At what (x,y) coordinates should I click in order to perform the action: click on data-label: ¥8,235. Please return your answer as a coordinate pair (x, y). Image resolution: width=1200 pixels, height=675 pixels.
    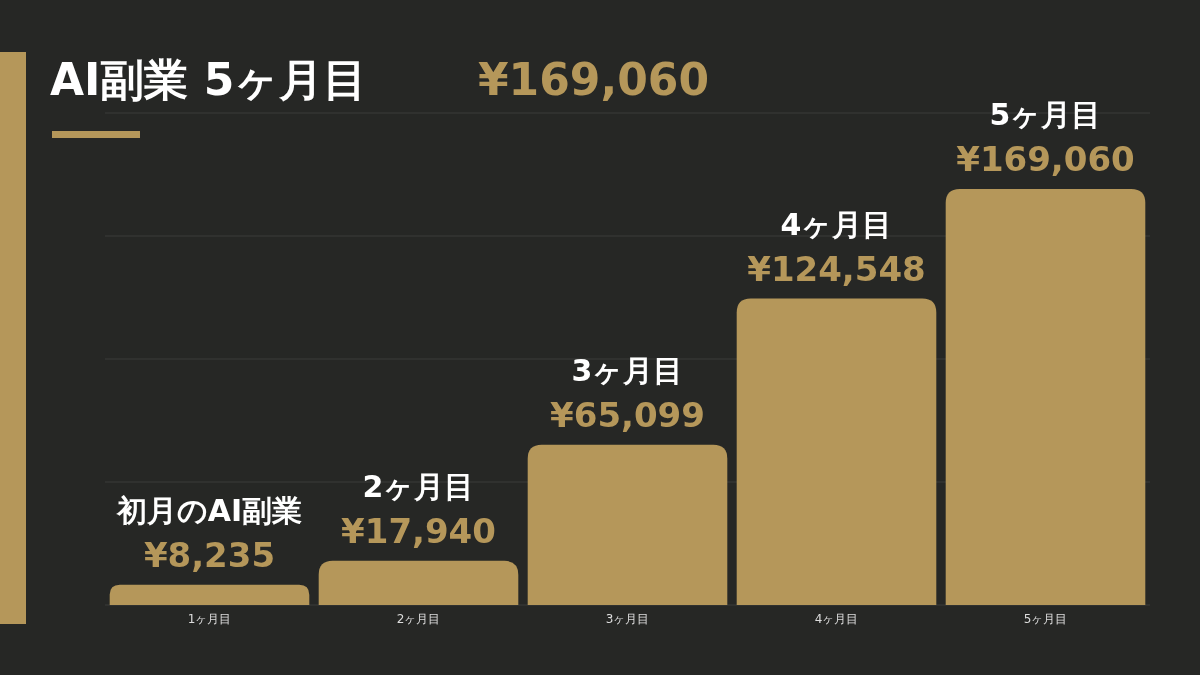
    Looking at the image, I should click on (209, 554).